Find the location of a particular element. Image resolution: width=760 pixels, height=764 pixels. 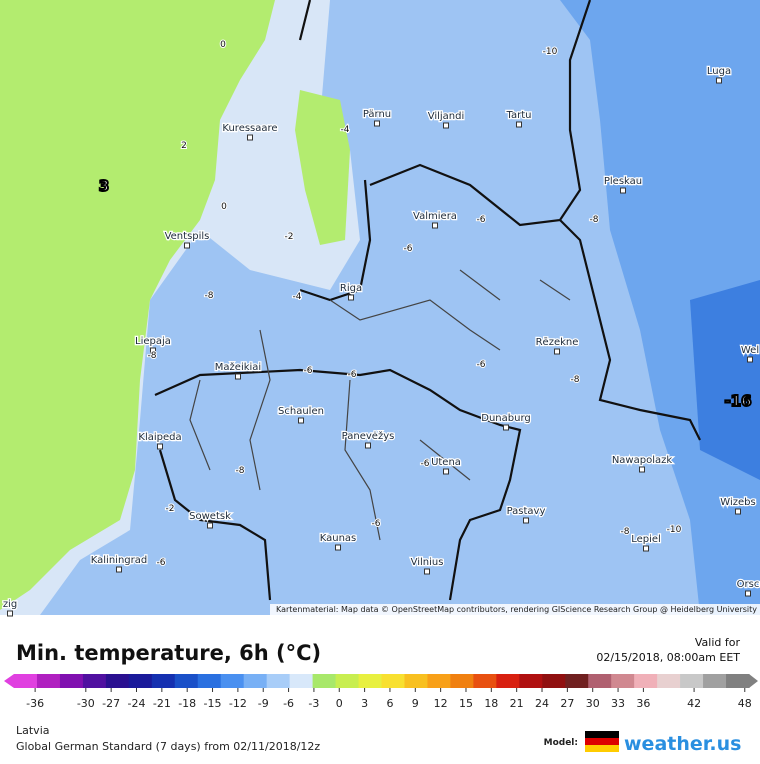

city-label: Lepiel is located at coordinates (646, 539).